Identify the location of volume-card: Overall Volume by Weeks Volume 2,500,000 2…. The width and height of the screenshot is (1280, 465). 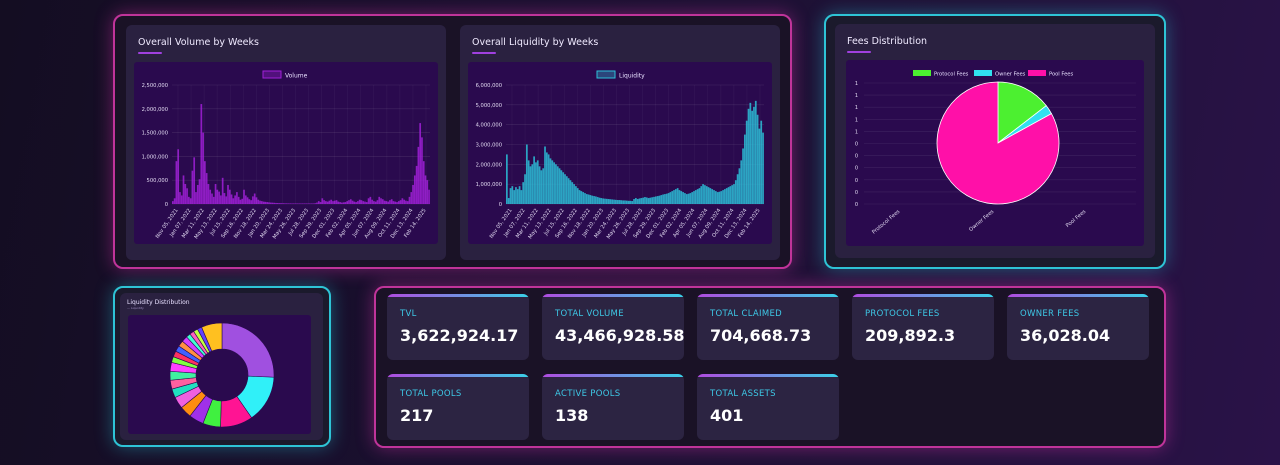
(286, 142).